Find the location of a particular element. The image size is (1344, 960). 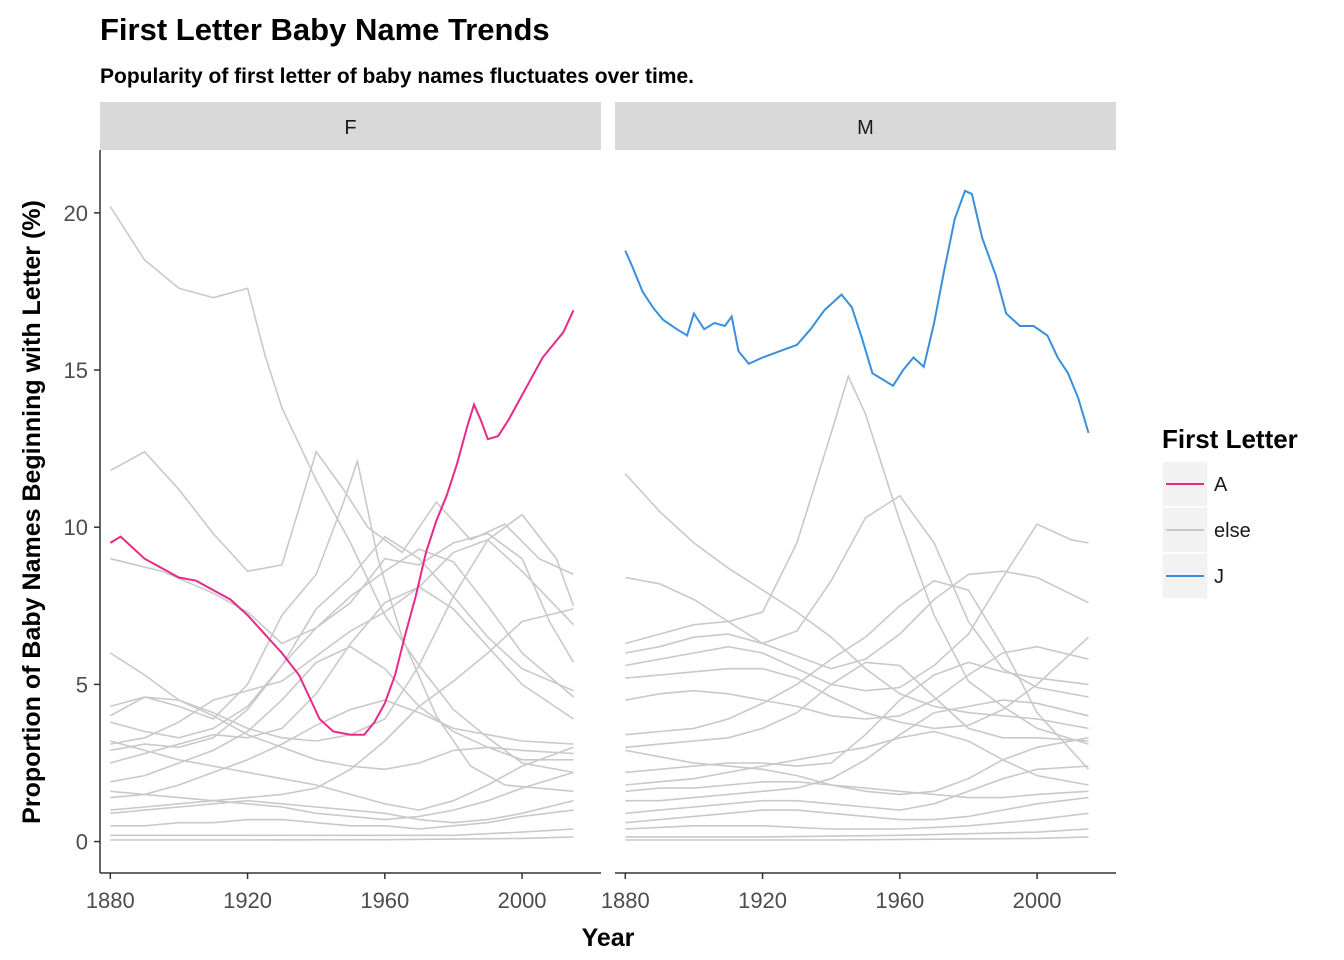

x-axis-title: Year is located at coordinates (608, 938).